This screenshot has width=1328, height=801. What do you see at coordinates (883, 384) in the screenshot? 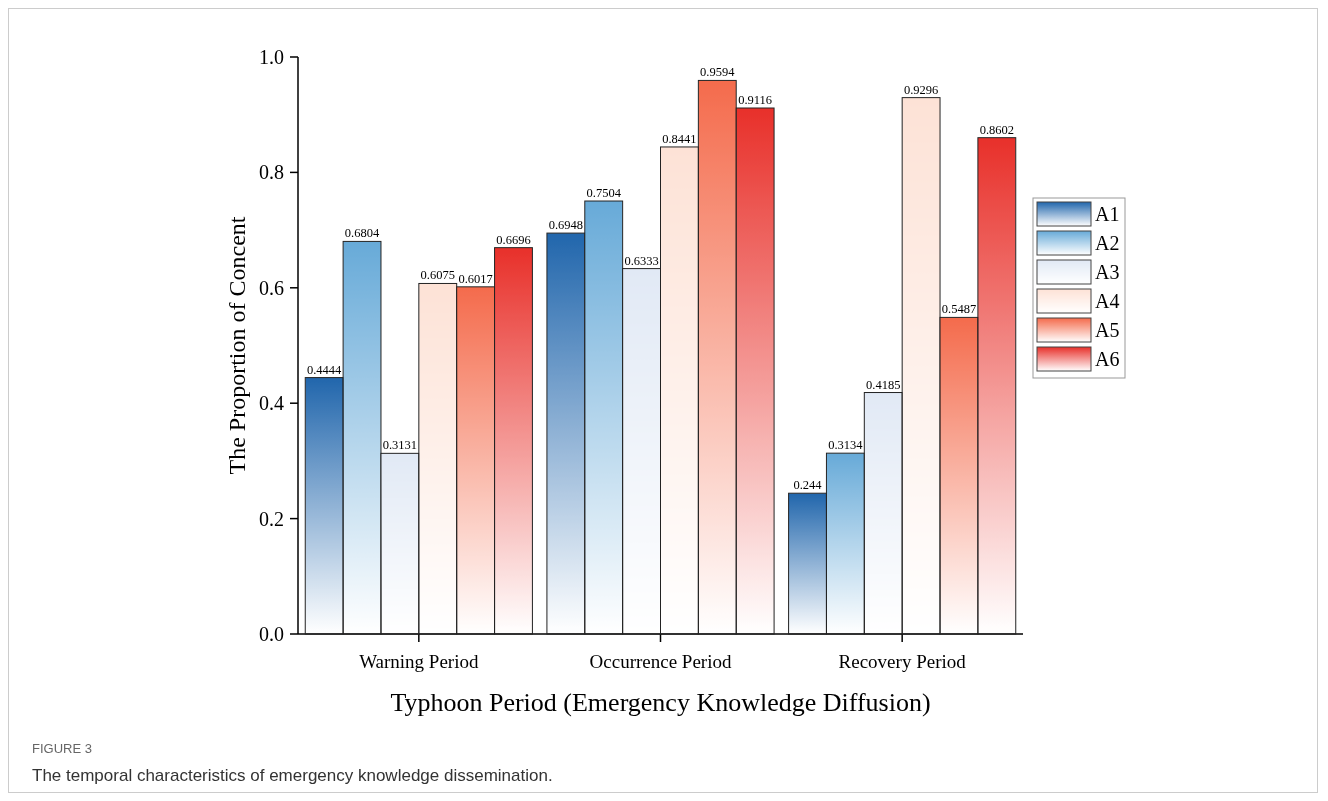
I see `data-label: 0.4185` at bounding box center [883, 384].